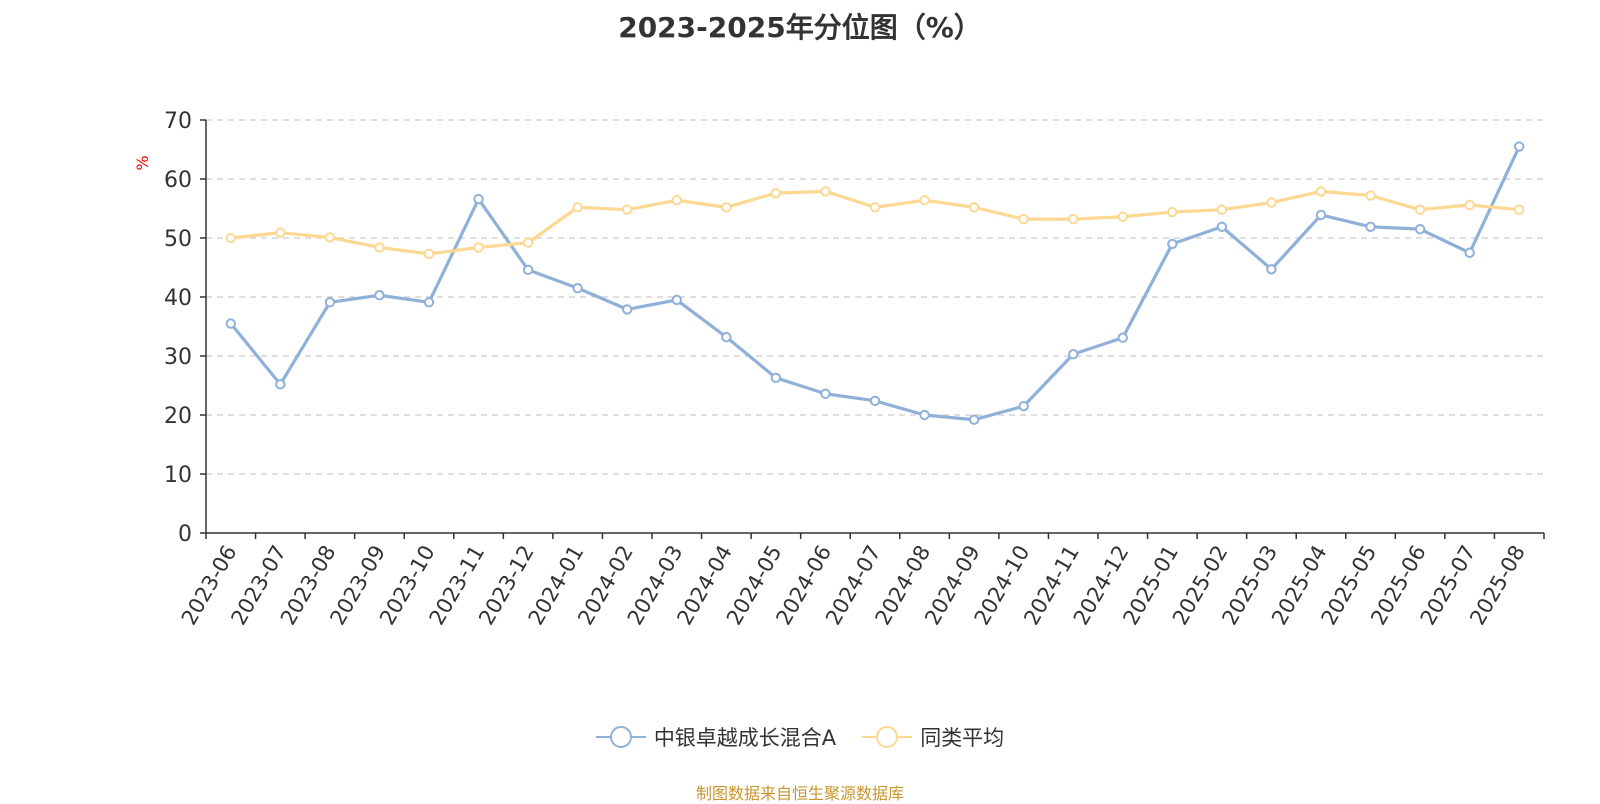 Image resolution: width=1600 pixels, height=804 pixels. What do you see at coordinates (178, 416) in the screenshot?
I see `y-tick-label: 20` at bounding box center [178, 416].